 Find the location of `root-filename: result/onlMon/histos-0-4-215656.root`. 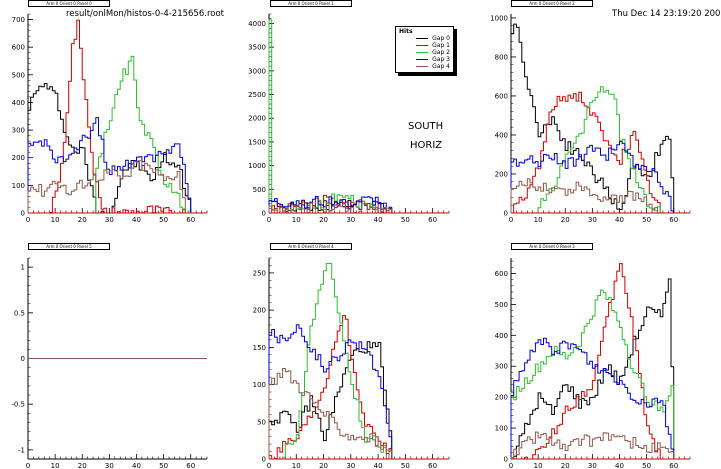

root-filename: result/onlMon/histos-0-4-215656.root is located at coordinates (145, 14).